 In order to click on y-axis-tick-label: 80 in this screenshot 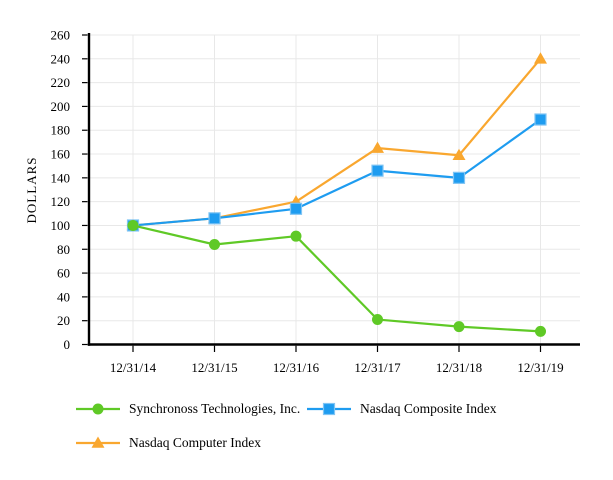, I will do `click(63, 249)`.